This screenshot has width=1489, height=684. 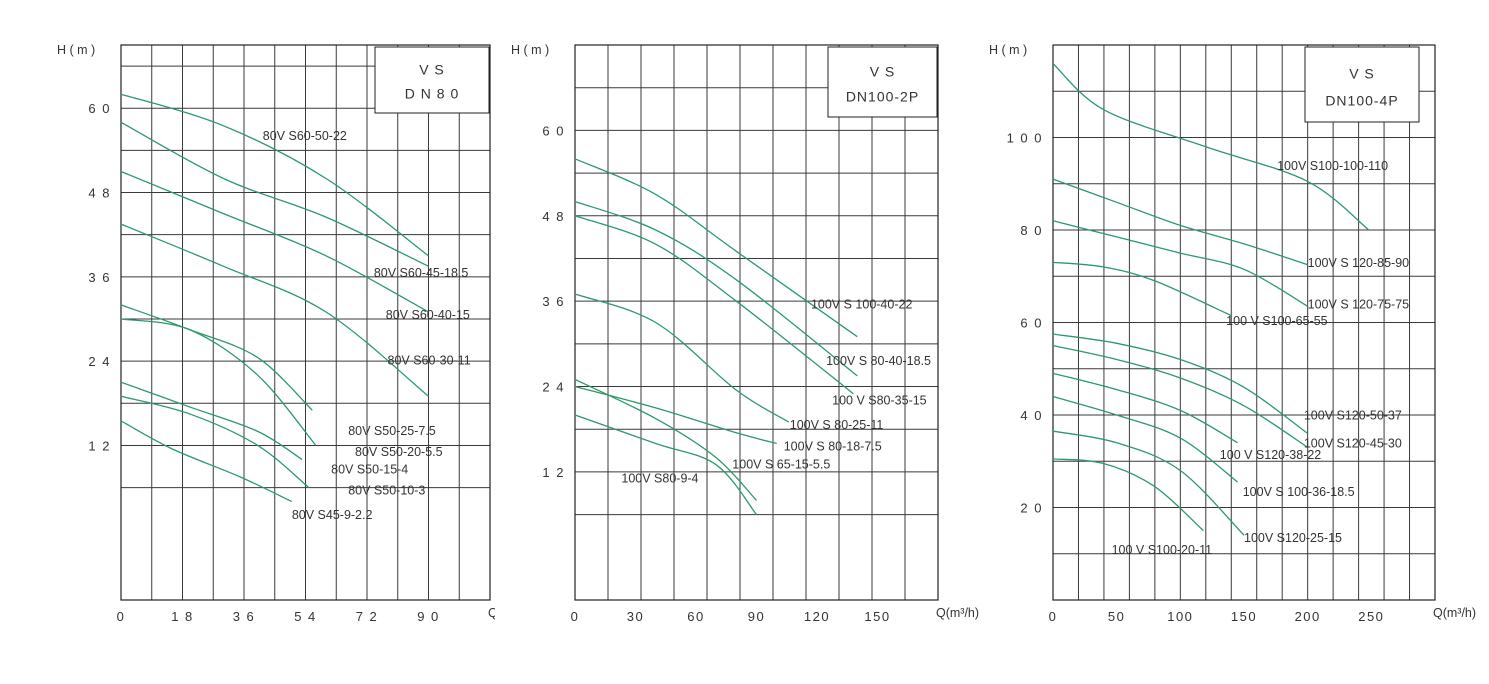 What do you see at coordinates (833, 447) in the screenshot?
I see `curve-label: 100V S 80-18-7.5` at bounding box center [833, 447].